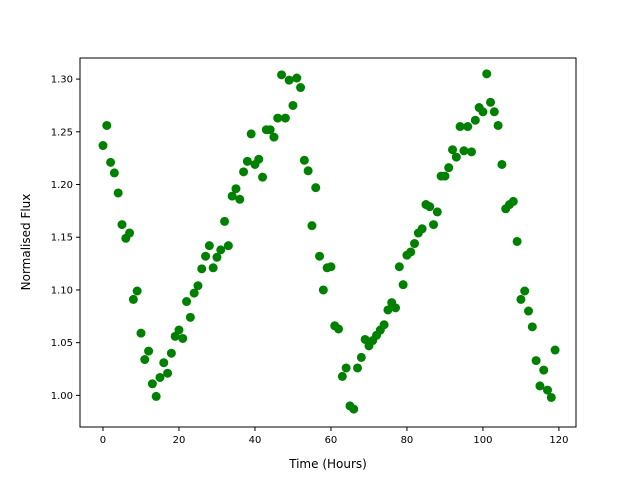 The height and width of the screenshot is (484, 640). I want to click on x-tick-label: 60, so click(331, 440).